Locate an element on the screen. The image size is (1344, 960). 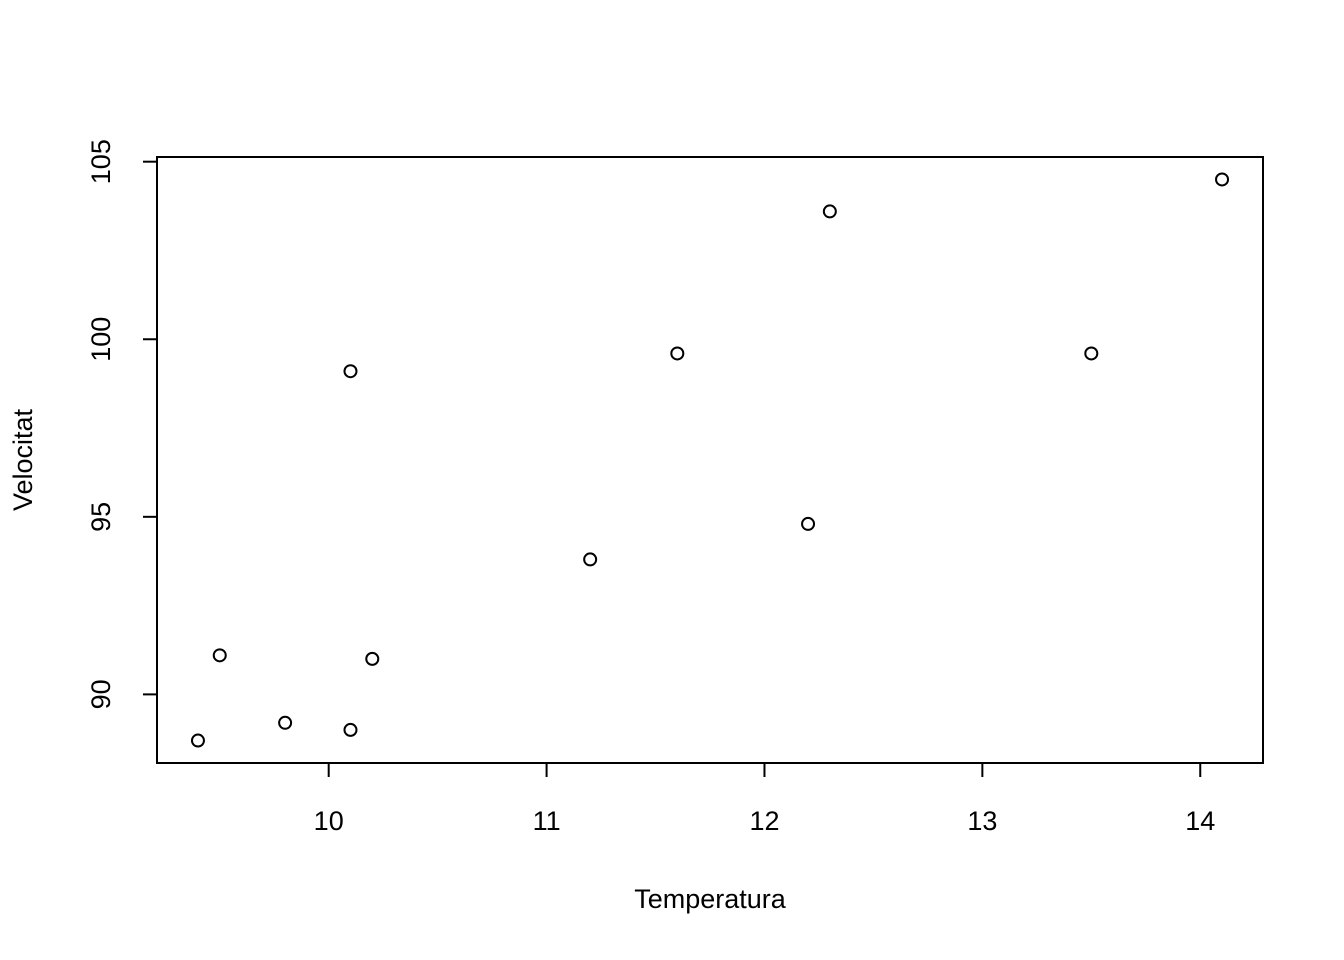
x-tick-label: 12 is located at coordinates (764, 821).